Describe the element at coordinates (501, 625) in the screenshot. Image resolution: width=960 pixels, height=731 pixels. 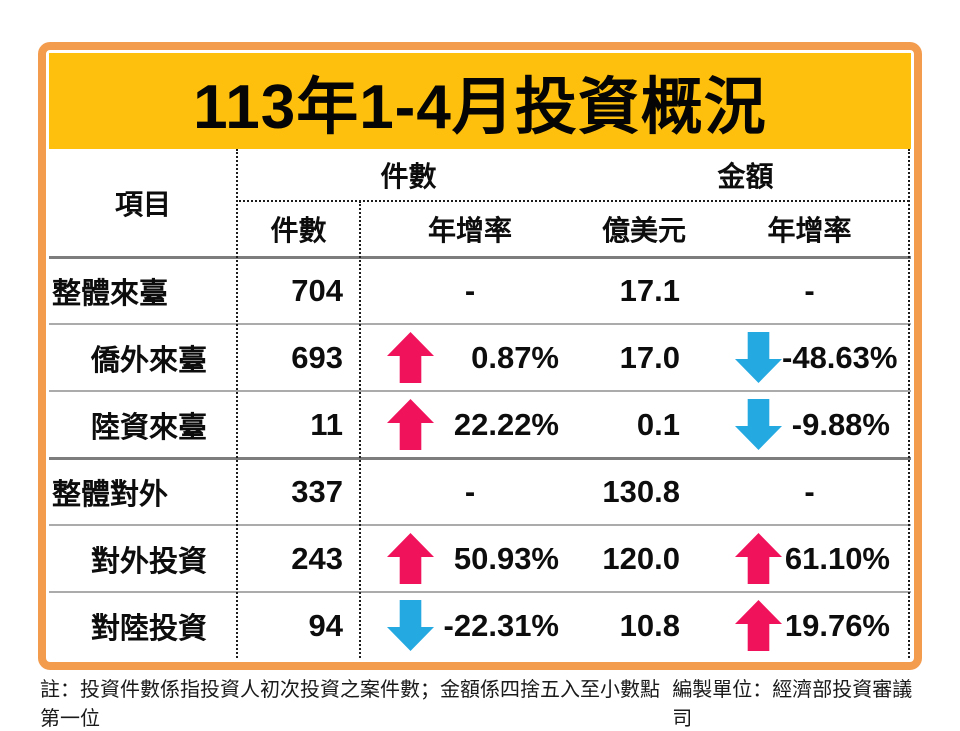
I see `count-yoy-value: -22.31%` at that location.